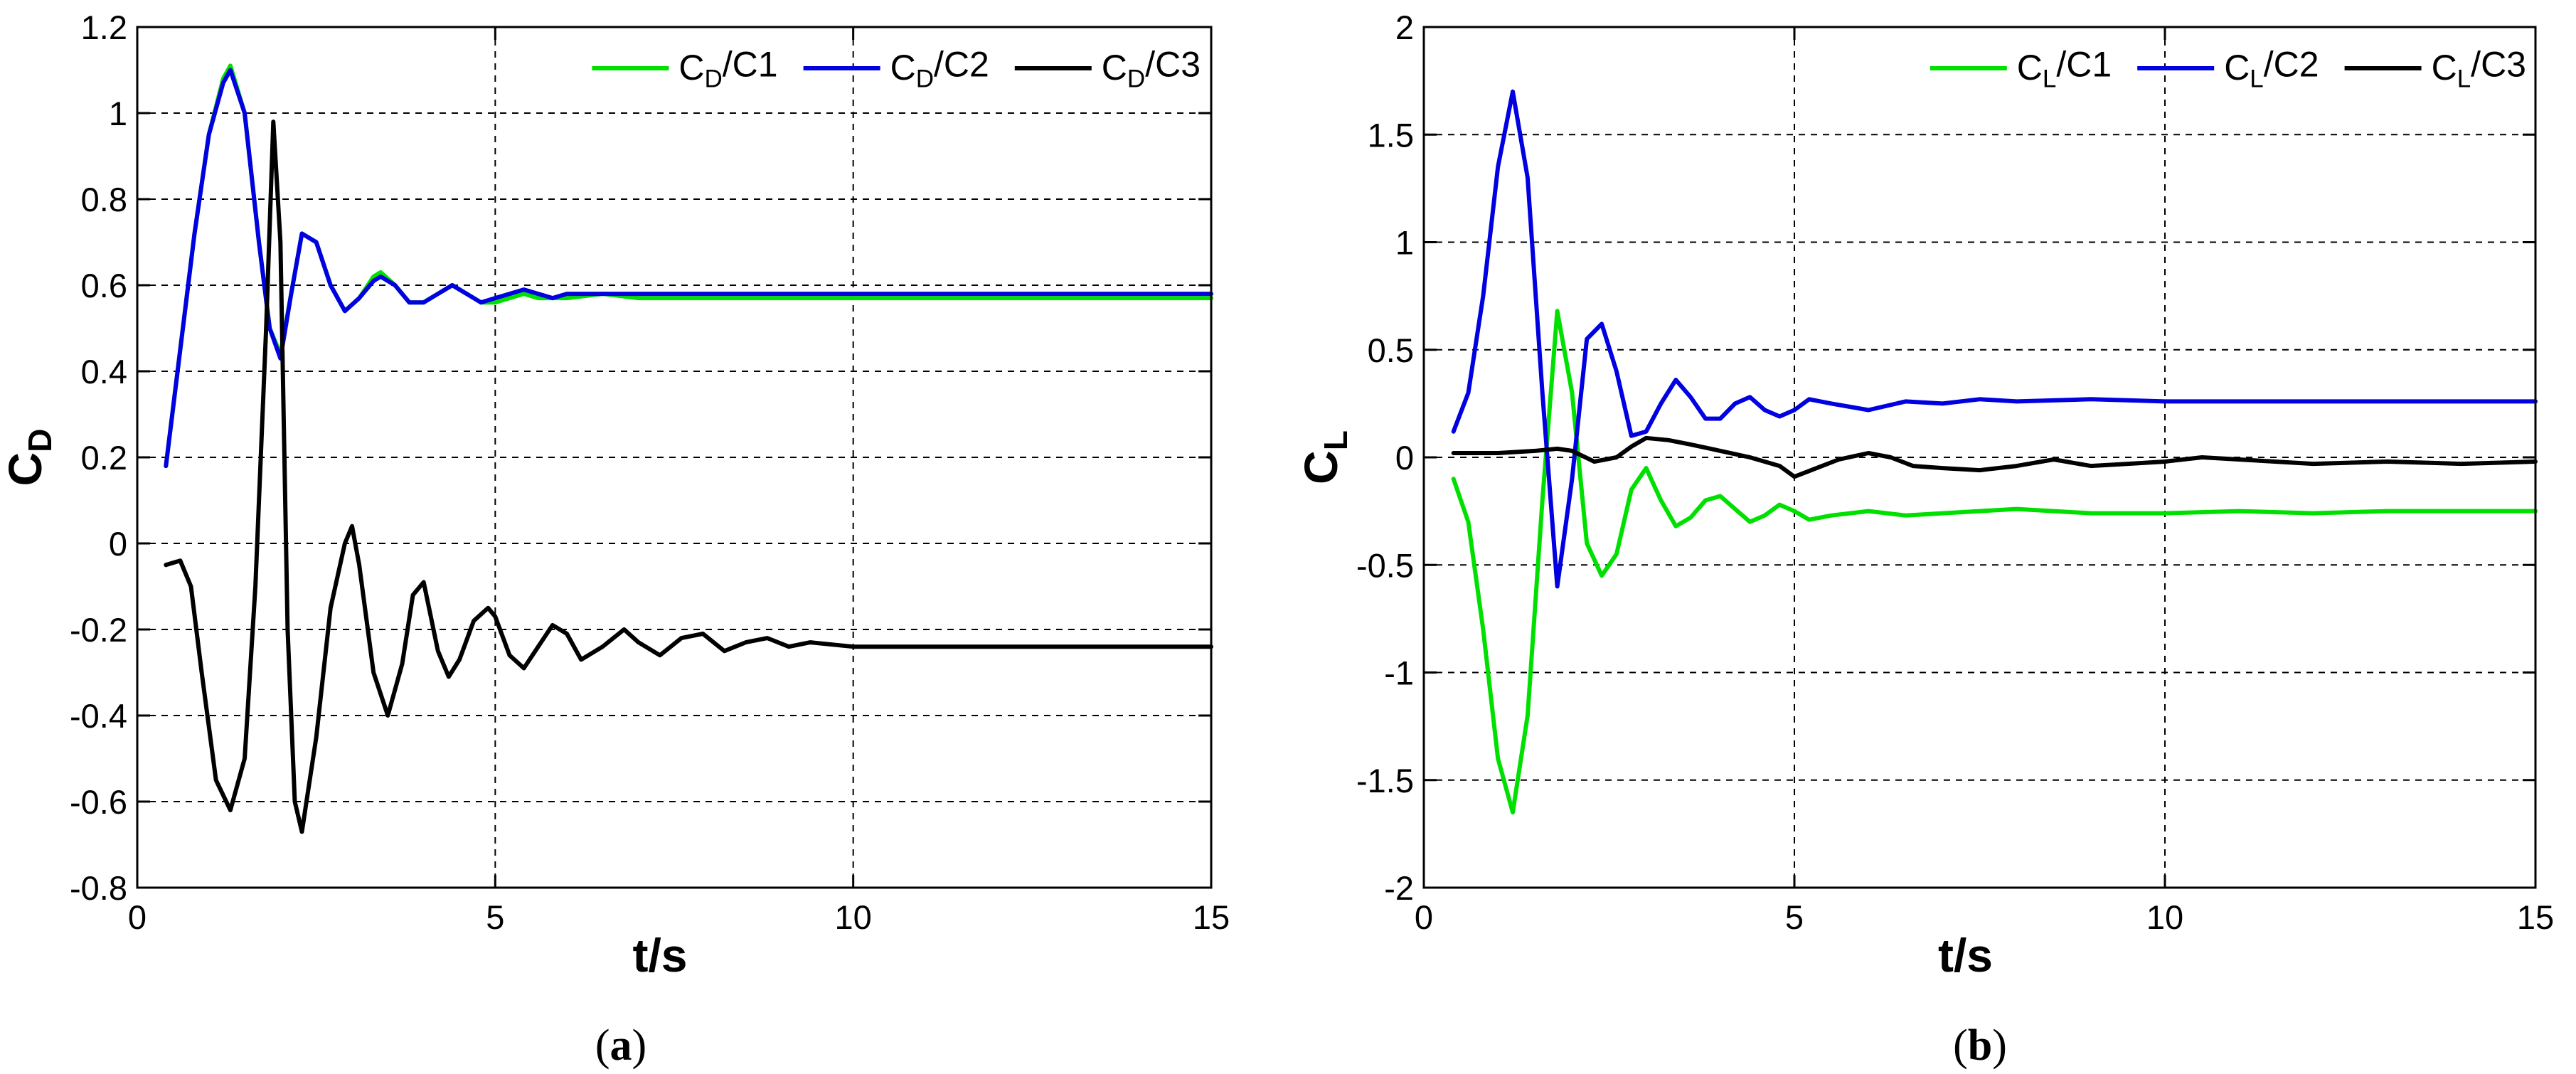 This screenshot has width=2576, height=1074. What do you see at coordinates (104, 27) in the screenshot?
I see `y-tick-label: 1.2` at bounding box center [104, 27].